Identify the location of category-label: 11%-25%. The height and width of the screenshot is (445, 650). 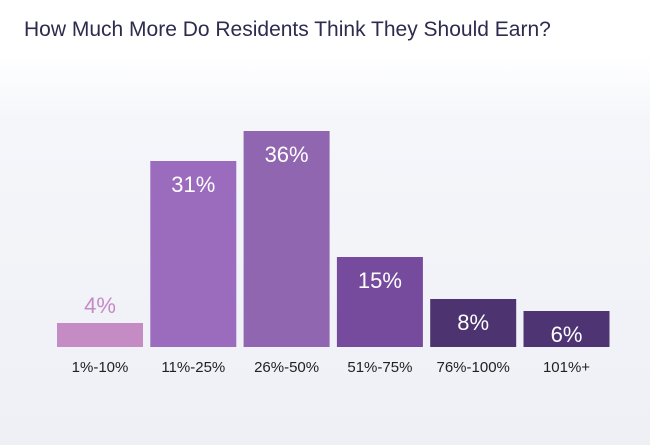
(193, 367).